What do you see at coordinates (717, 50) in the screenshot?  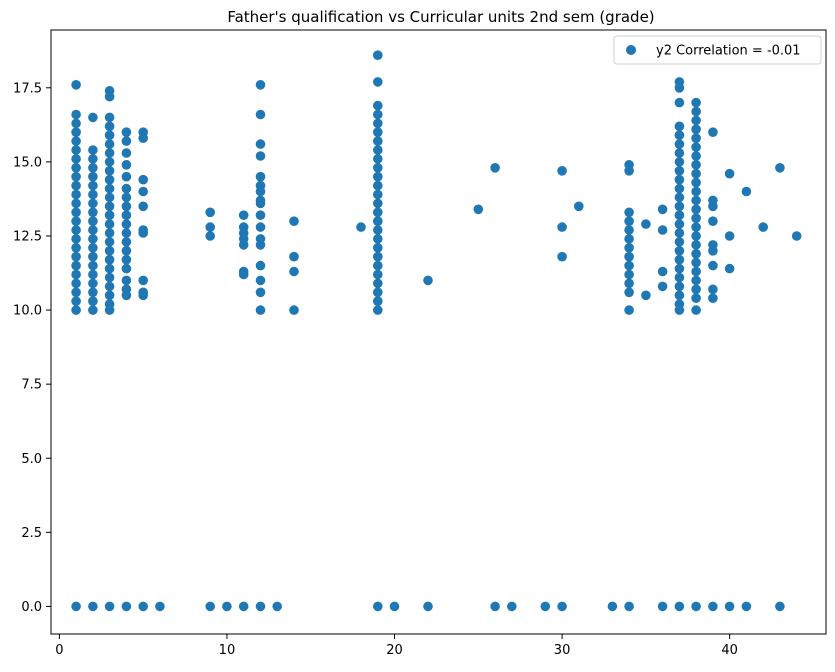 I see `legend: y2 Correlation = -0.01` at bounding box center [717, 50].